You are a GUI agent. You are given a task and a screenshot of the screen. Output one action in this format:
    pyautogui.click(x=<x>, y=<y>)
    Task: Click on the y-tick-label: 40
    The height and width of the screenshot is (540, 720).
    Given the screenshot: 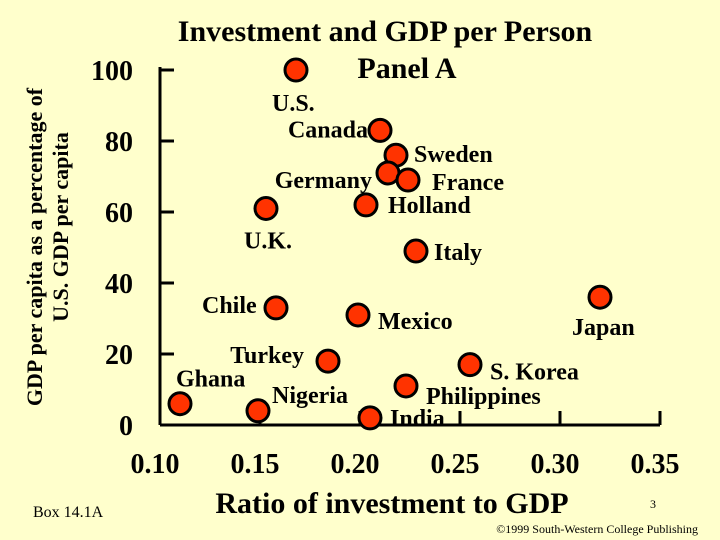 What is the action you would take?
    pyautogui.click(x=119, y=284)
    